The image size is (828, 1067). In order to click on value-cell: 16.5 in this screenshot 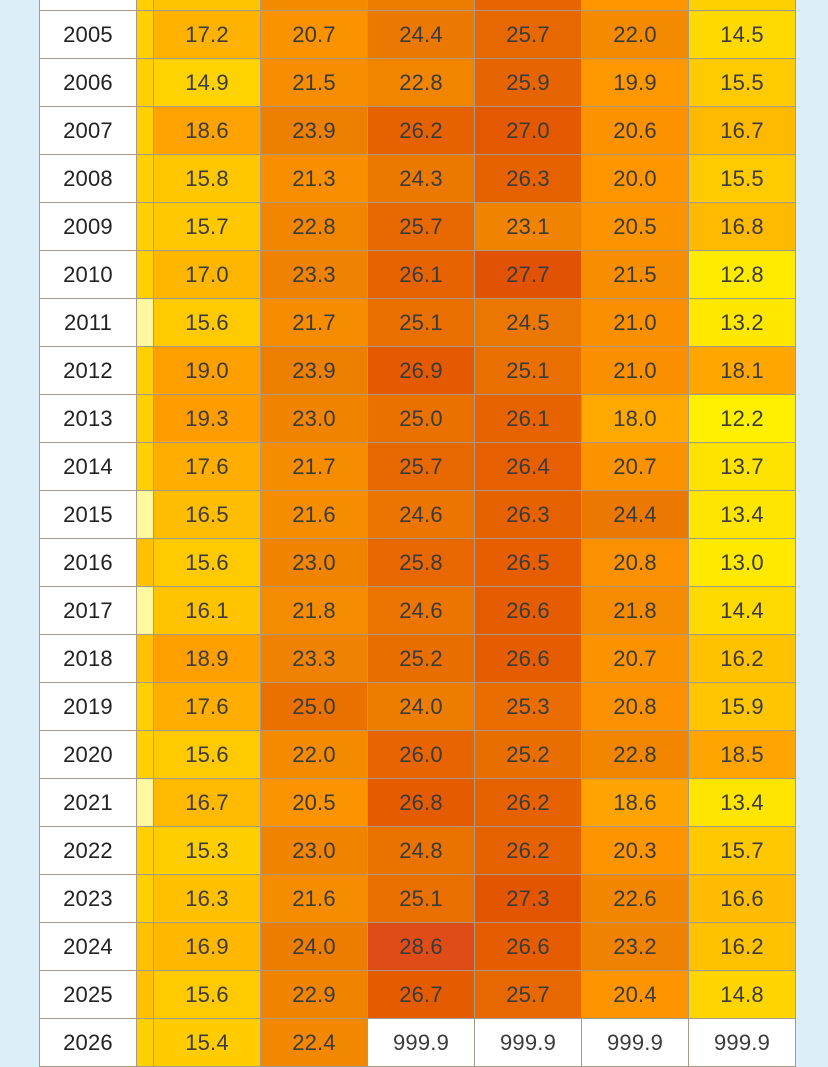, I will do `click(207, 514)`.